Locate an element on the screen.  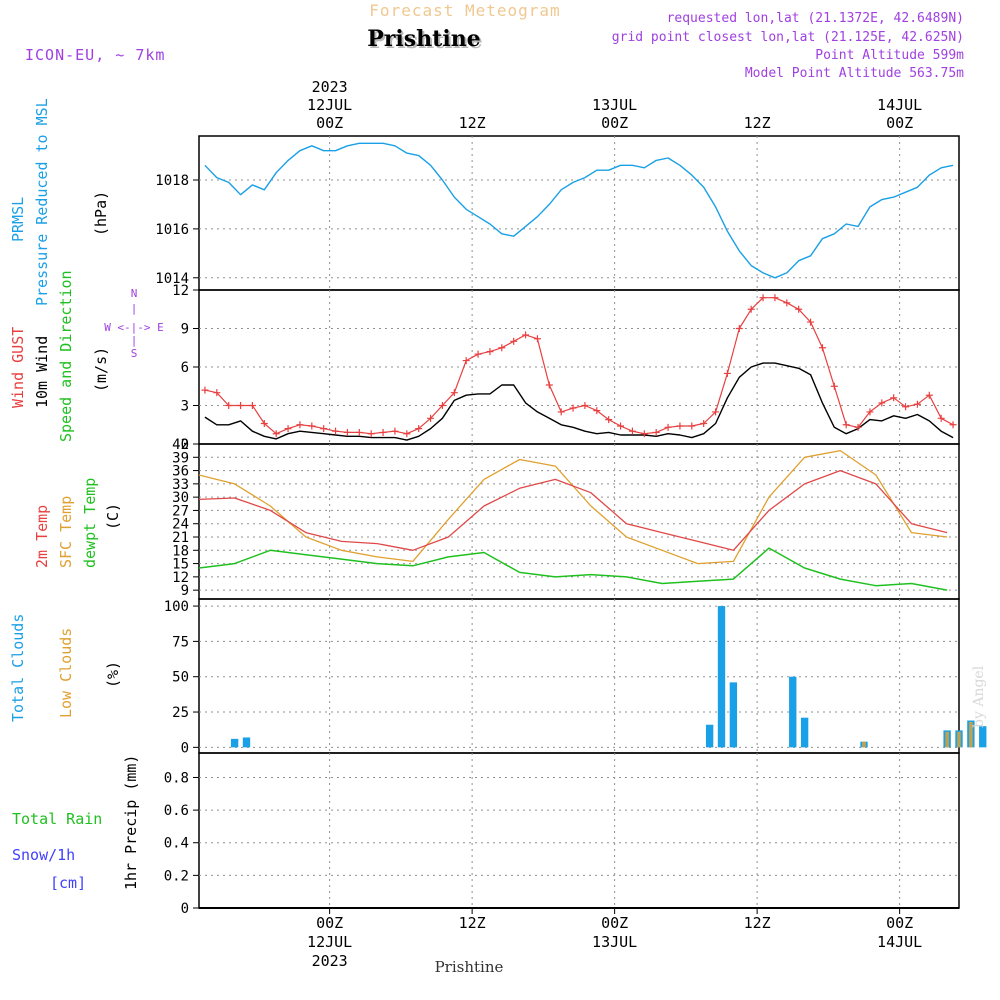
ytick-label: 18 is located at coordinates (180, 551).